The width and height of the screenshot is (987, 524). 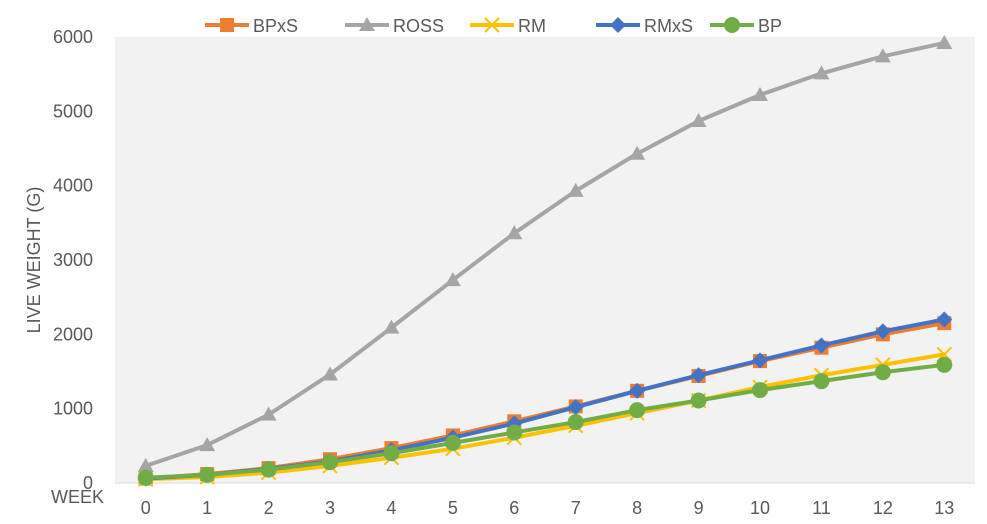 I want to click on y-tick-label: 2000, so click(x=73, y=334).